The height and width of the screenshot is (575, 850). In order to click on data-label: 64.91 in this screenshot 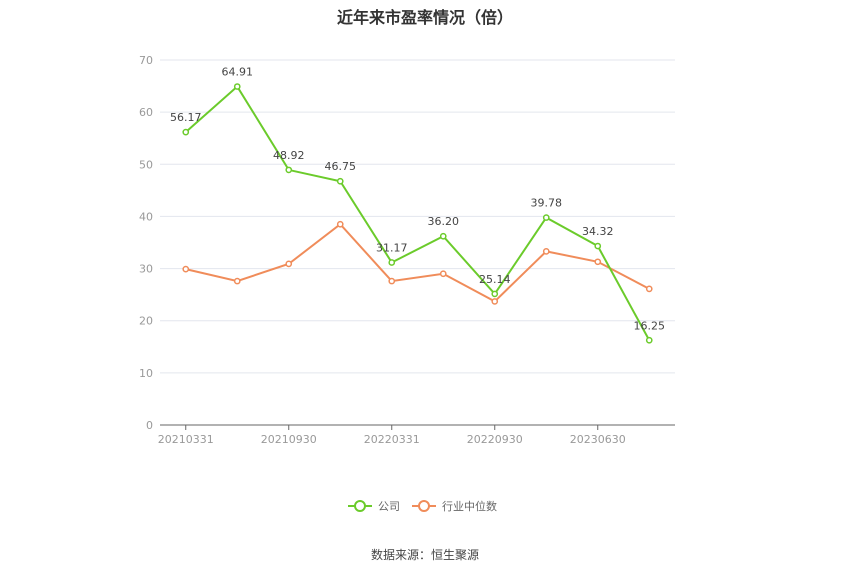, I will do `click(238, 72)`.